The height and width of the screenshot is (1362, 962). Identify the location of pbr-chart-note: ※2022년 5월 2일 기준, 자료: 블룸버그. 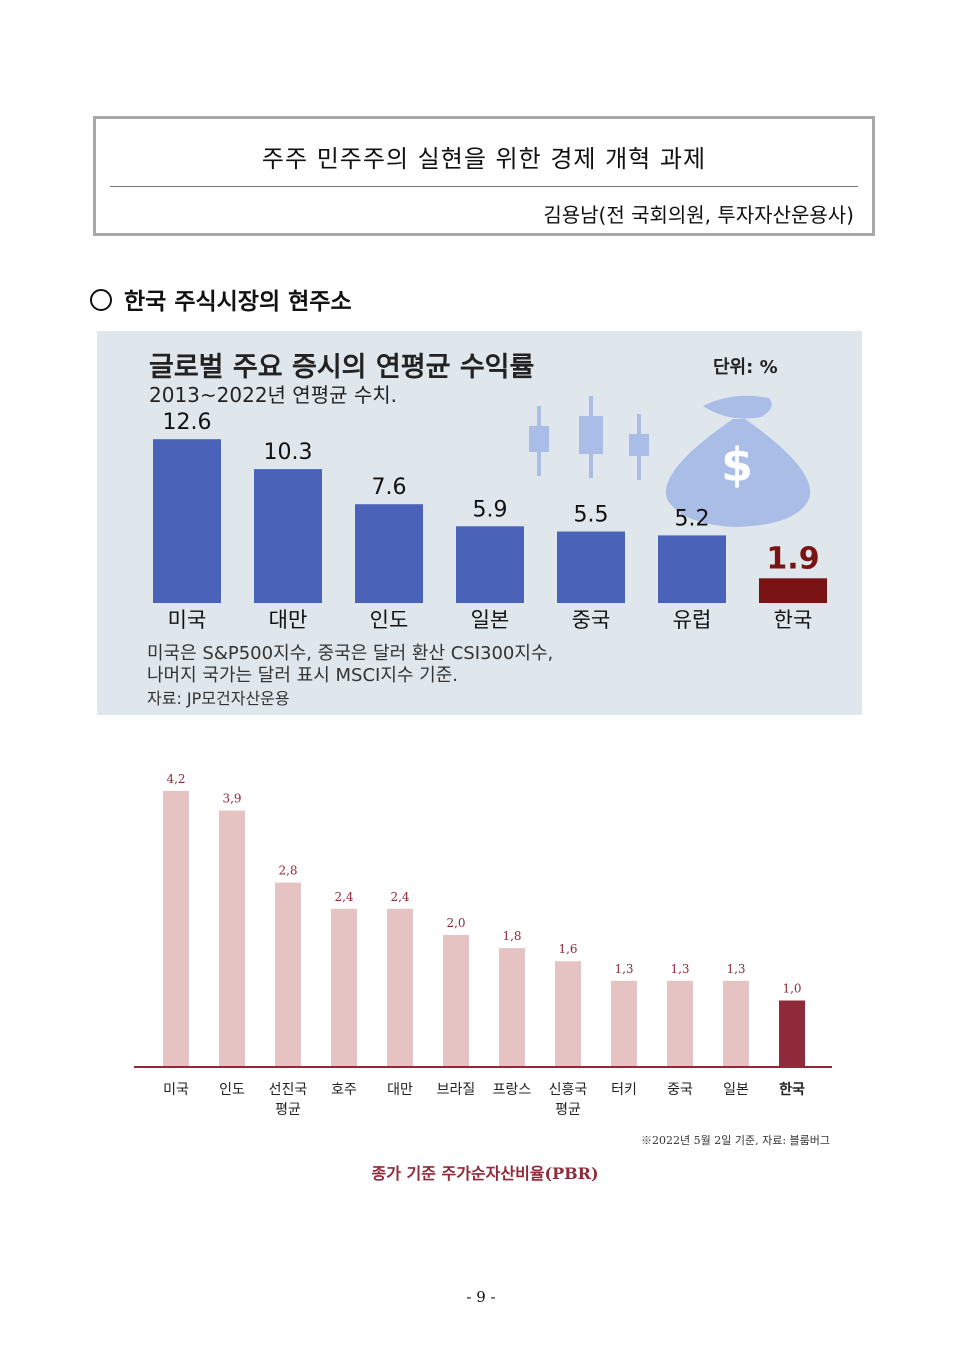
(735, 1140).